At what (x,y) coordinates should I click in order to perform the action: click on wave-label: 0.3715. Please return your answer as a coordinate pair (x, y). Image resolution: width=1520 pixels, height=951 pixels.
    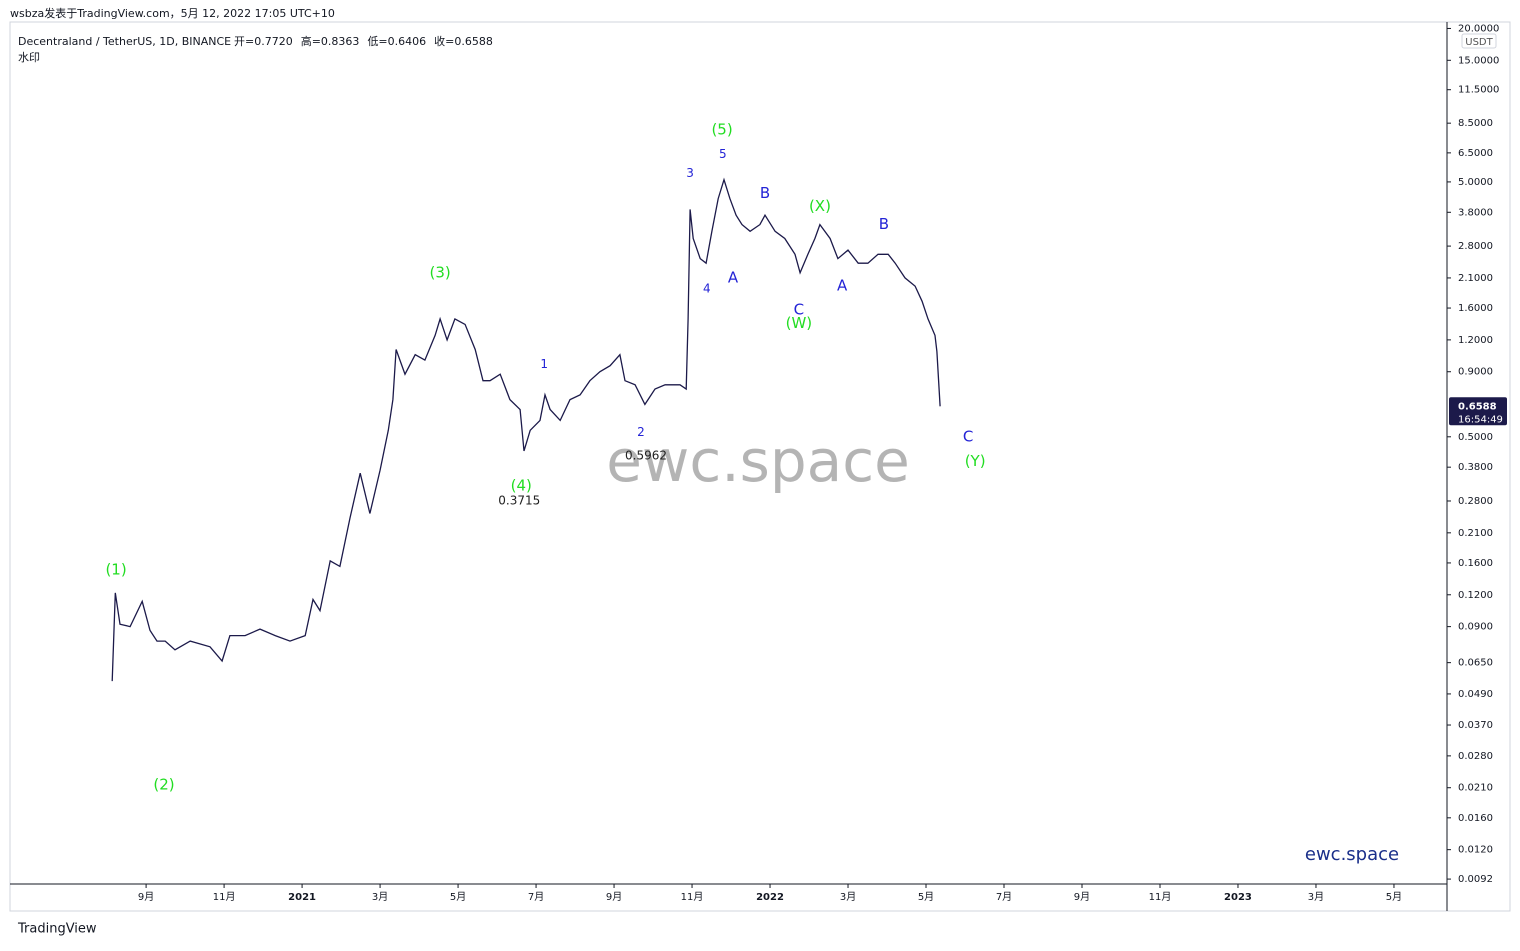
    Looking at the image, I should click on (519, 500).